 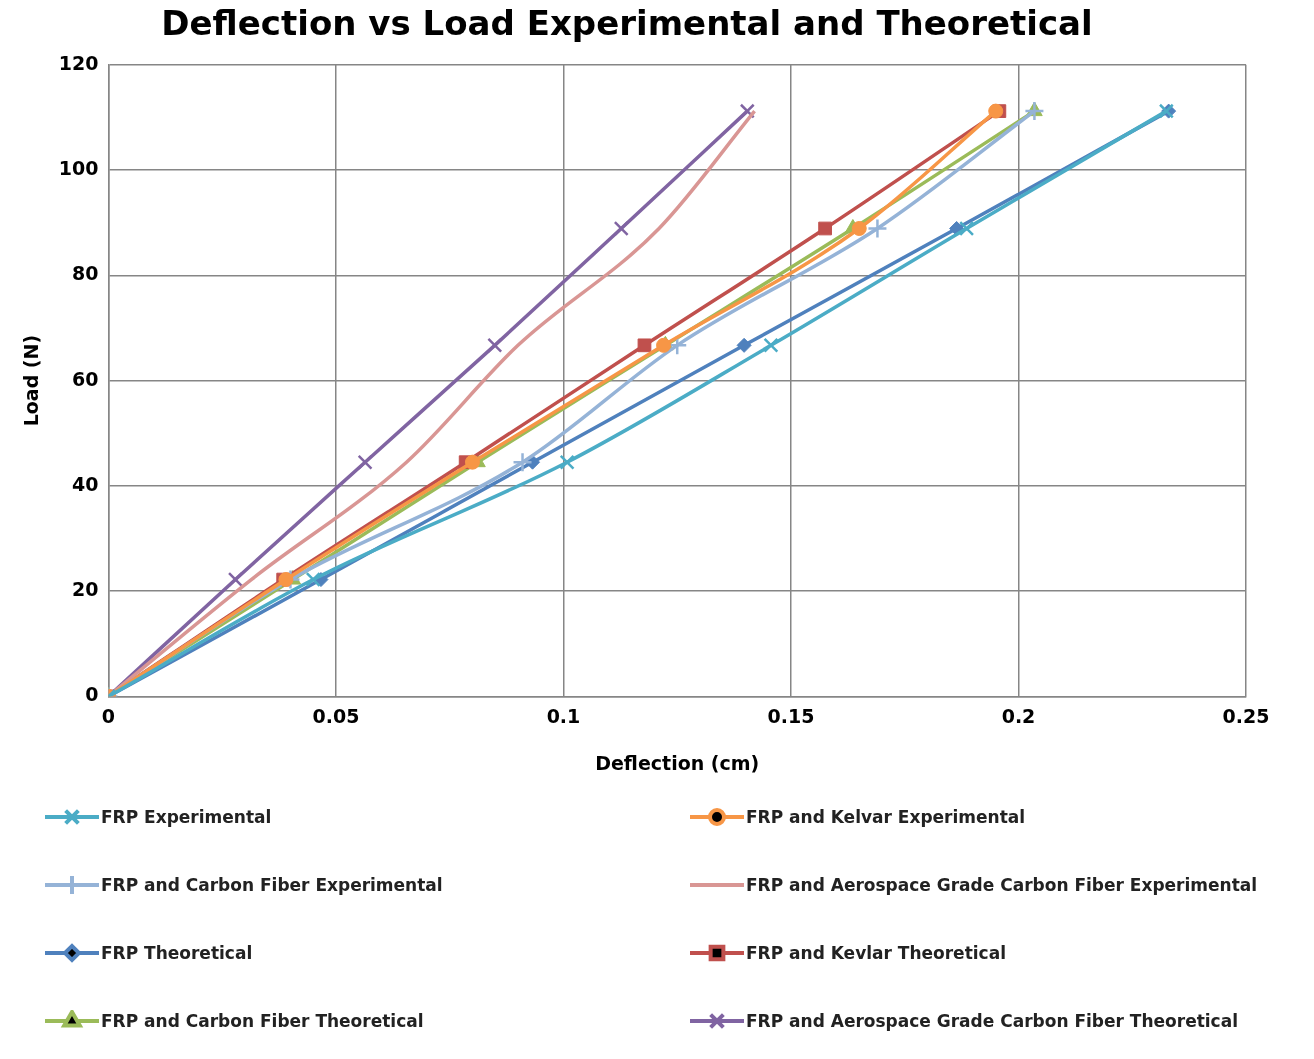 I want to click on legend-label: FRP Theoretical, so click(x=177, y=953).